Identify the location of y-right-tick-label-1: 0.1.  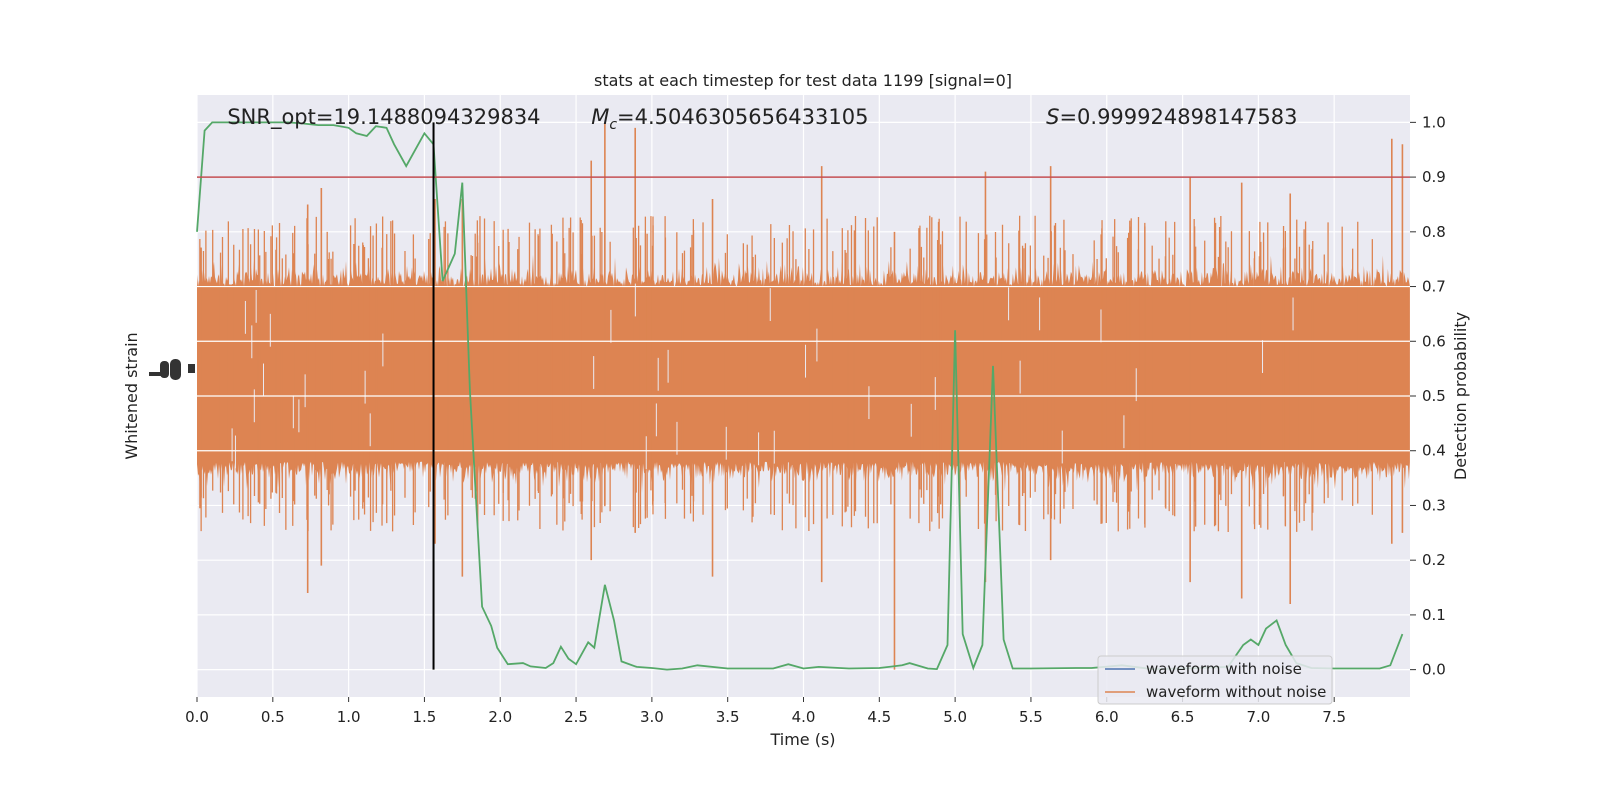
(1434, 615).